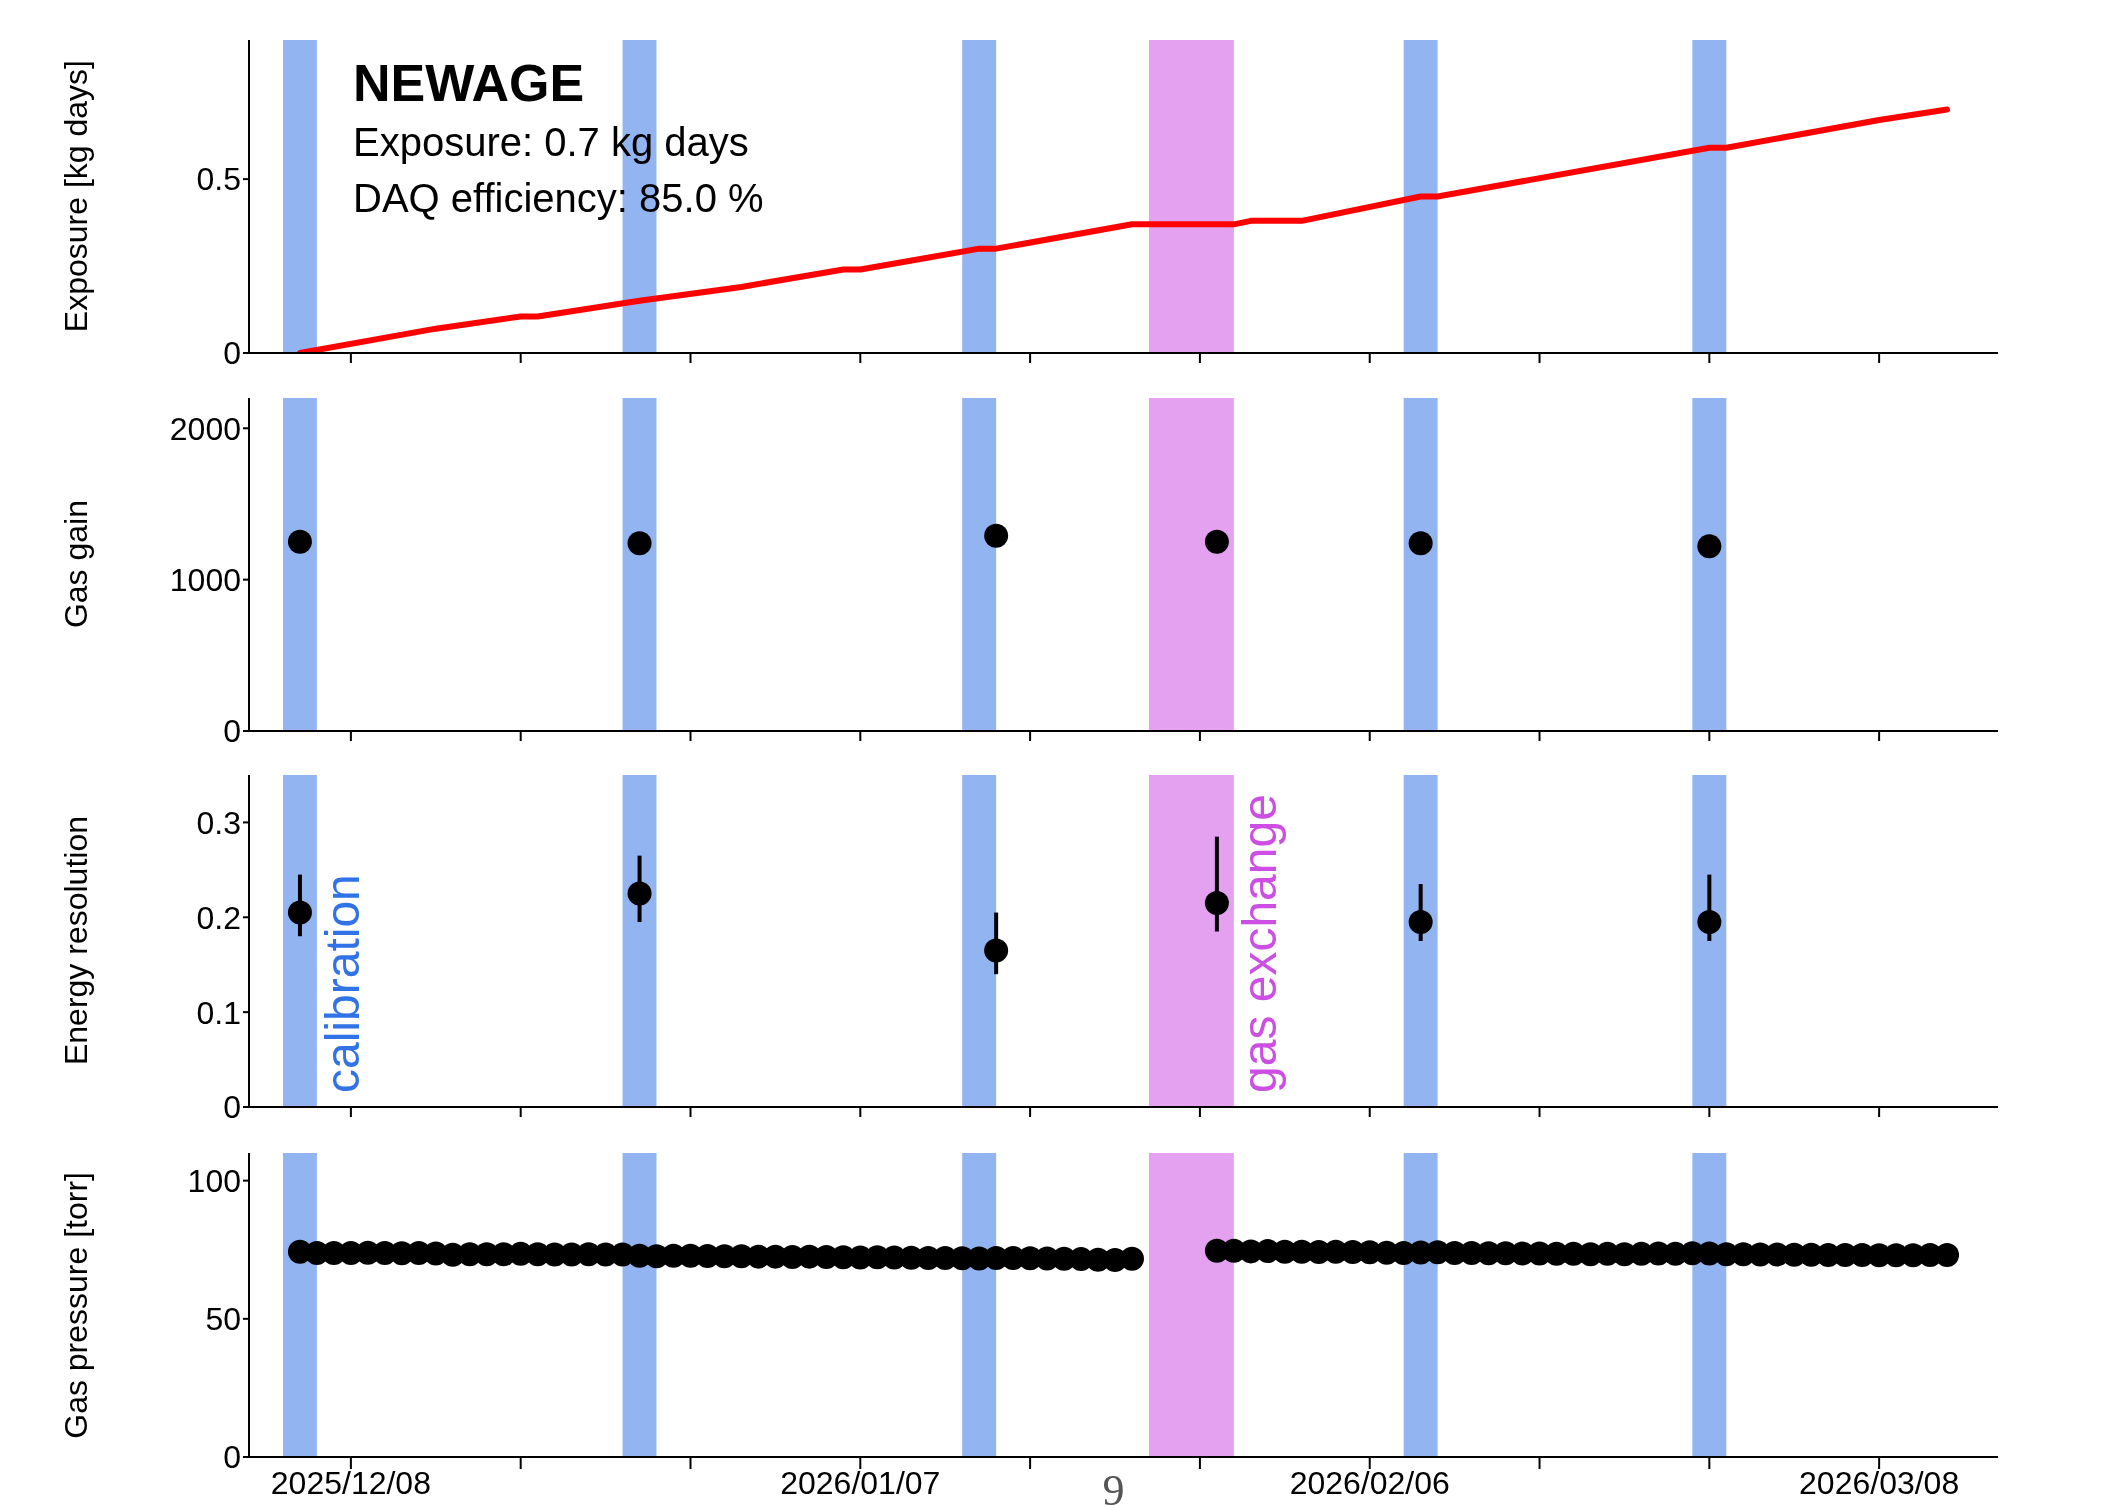  What do you see at coordinates (350, 1482) in the screenshot?
I see `x-tick-label: 2025/12/08` at bounding box center [350, 1482].